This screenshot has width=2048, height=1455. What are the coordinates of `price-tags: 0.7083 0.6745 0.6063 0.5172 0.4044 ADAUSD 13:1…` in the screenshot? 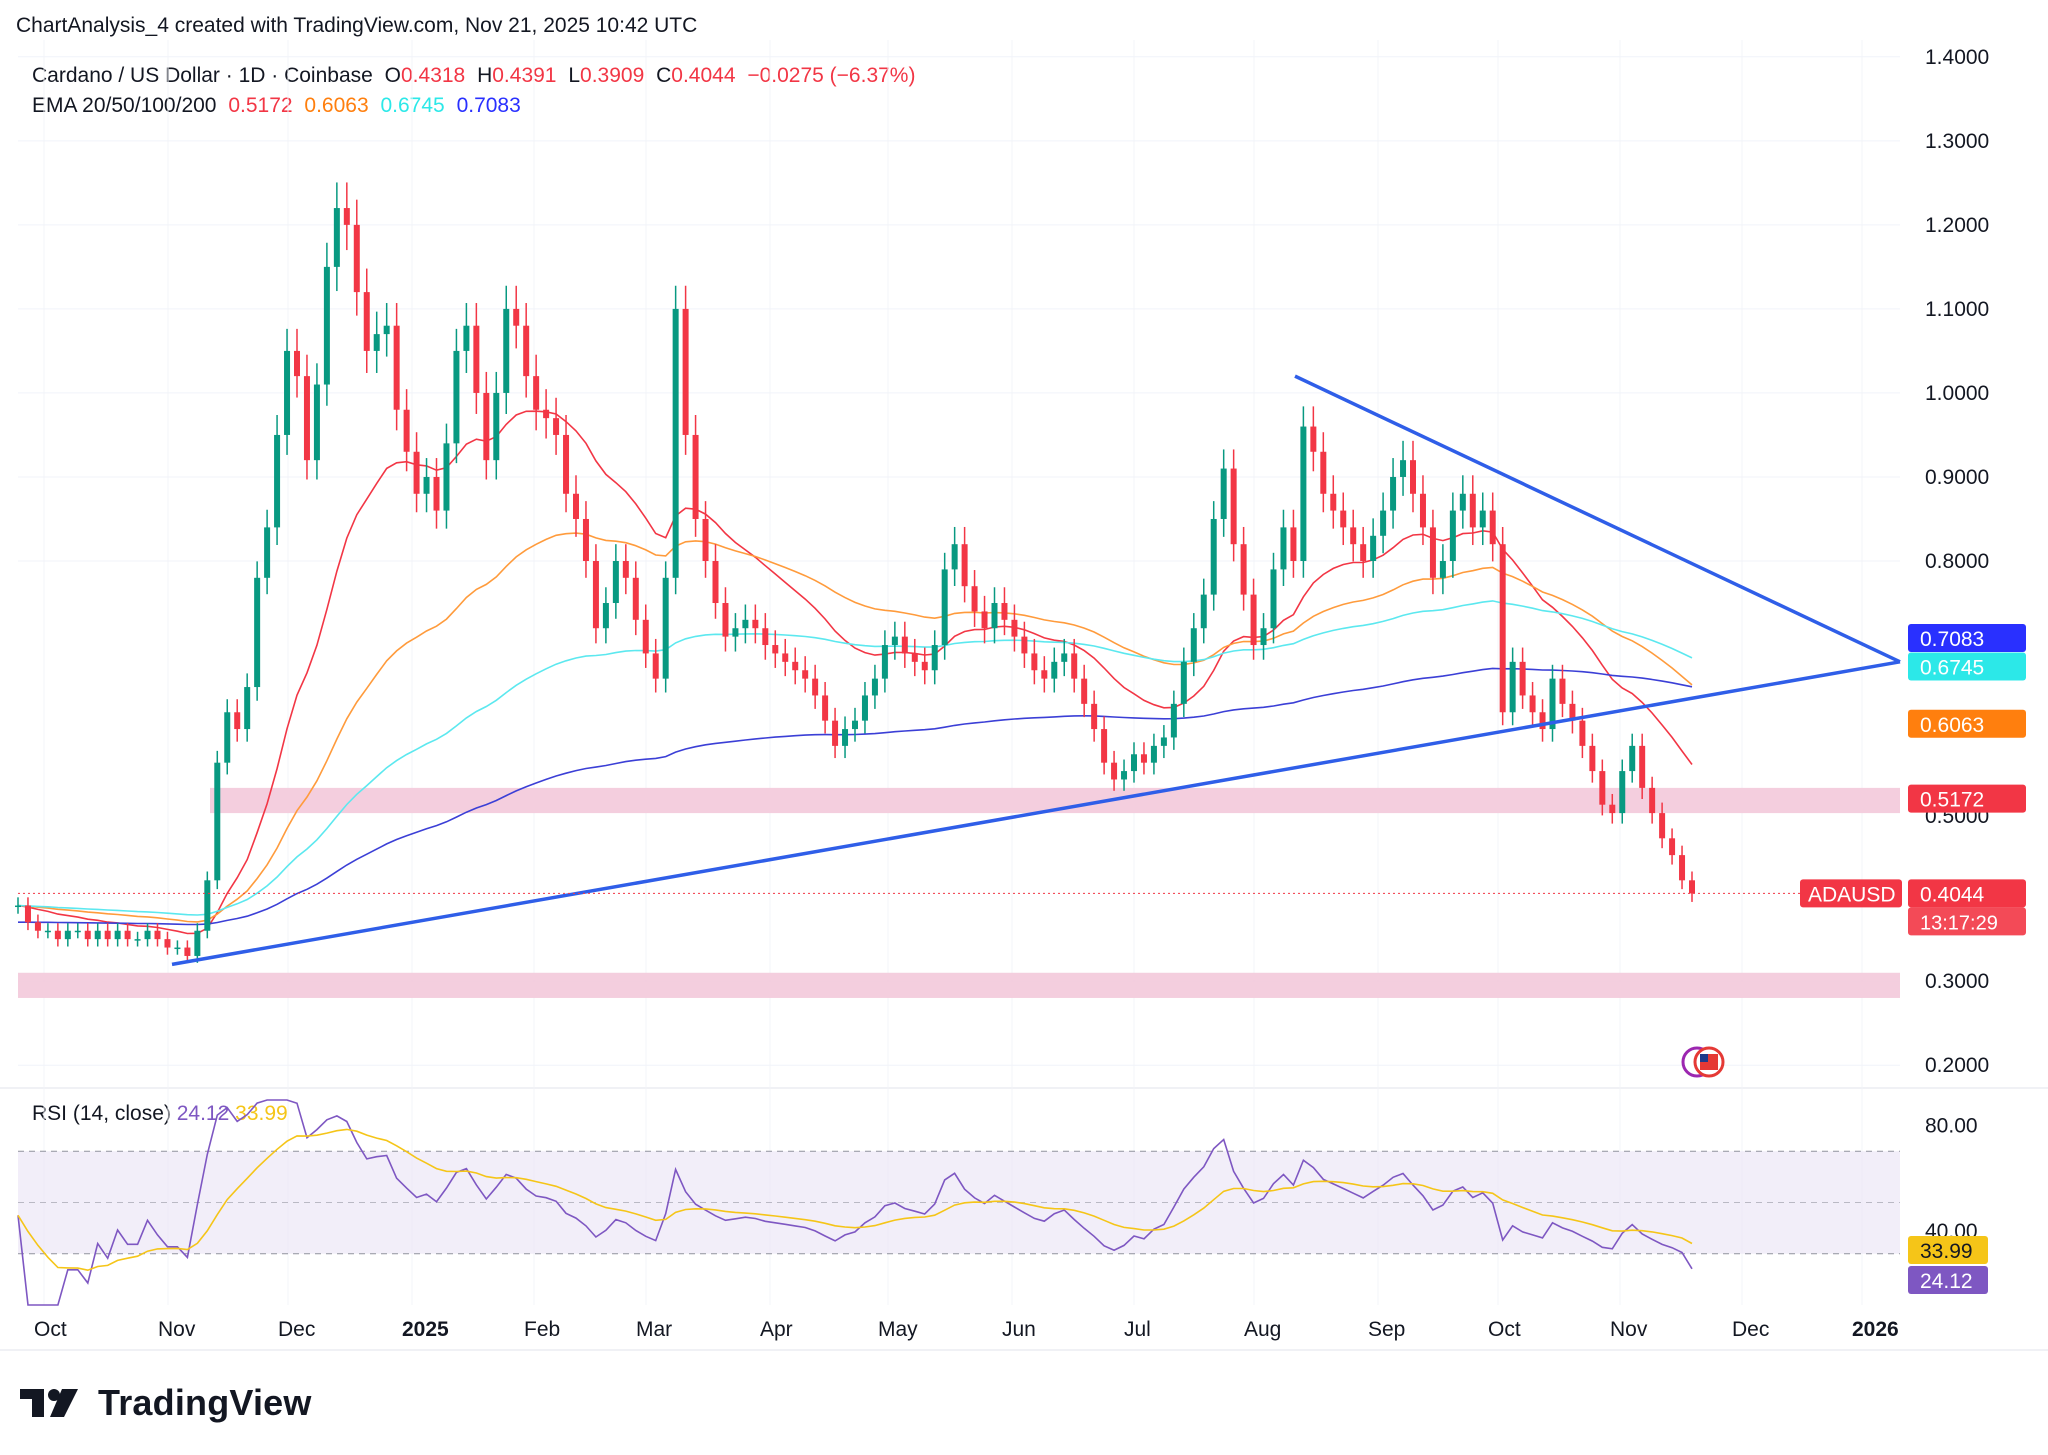 It's located at (1913, 959).